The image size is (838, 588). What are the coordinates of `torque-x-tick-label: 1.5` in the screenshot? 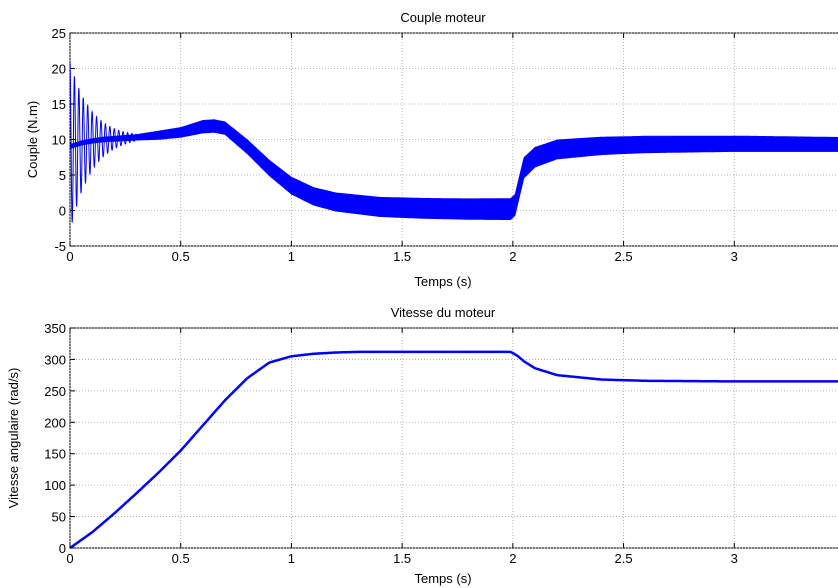 It's located at (402, 256).